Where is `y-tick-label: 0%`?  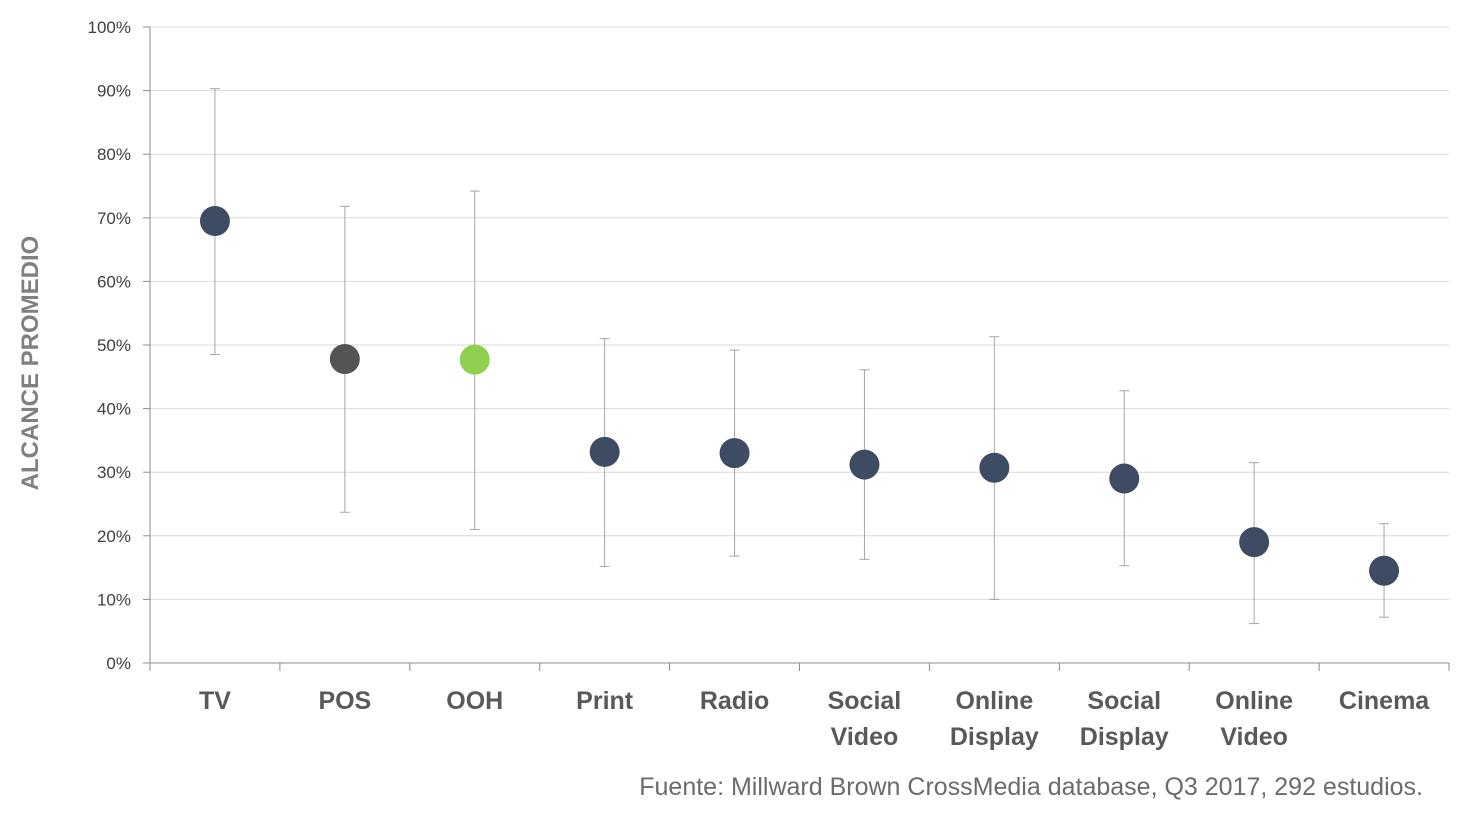 y-tick-label: 0% is located at coordinates (118, 663).